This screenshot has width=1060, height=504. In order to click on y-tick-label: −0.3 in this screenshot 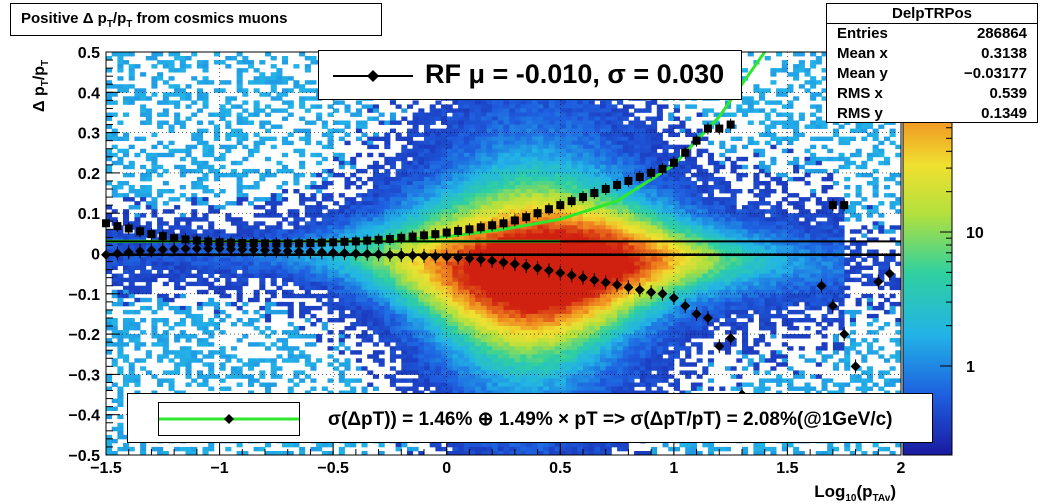, I will do `click(84, 375)`.